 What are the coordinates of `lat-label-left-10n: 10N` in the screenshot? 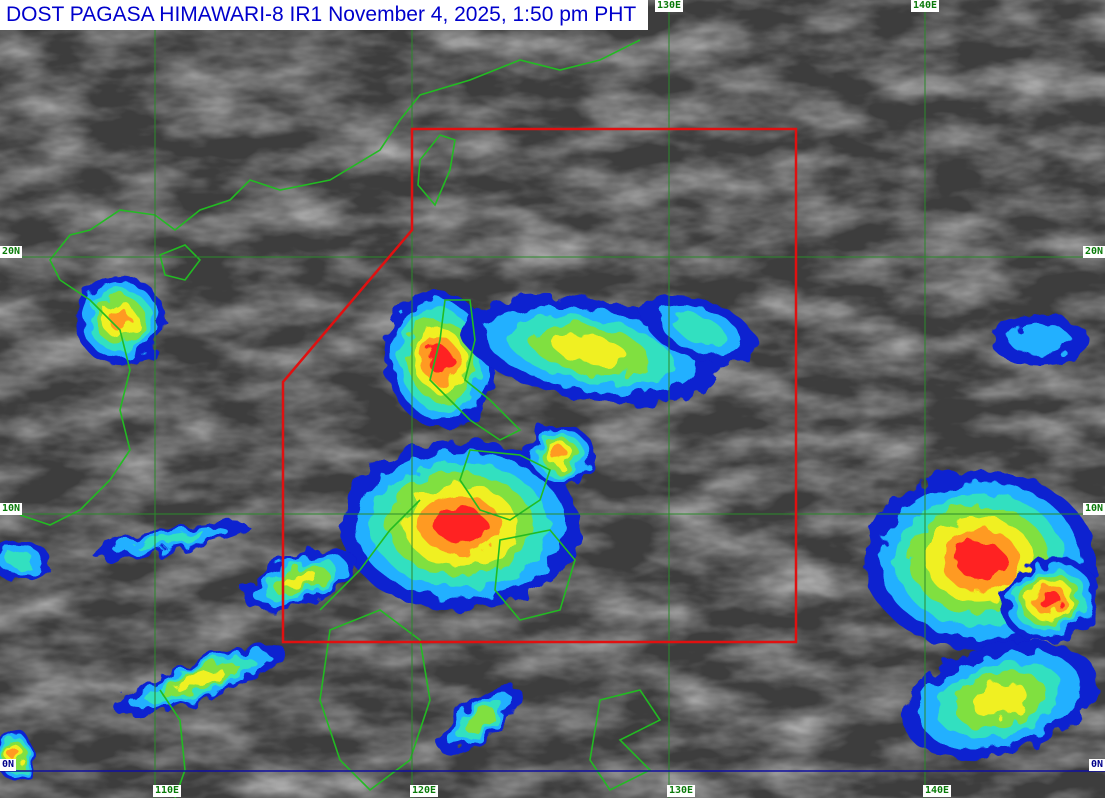 It's located at (11, 509).